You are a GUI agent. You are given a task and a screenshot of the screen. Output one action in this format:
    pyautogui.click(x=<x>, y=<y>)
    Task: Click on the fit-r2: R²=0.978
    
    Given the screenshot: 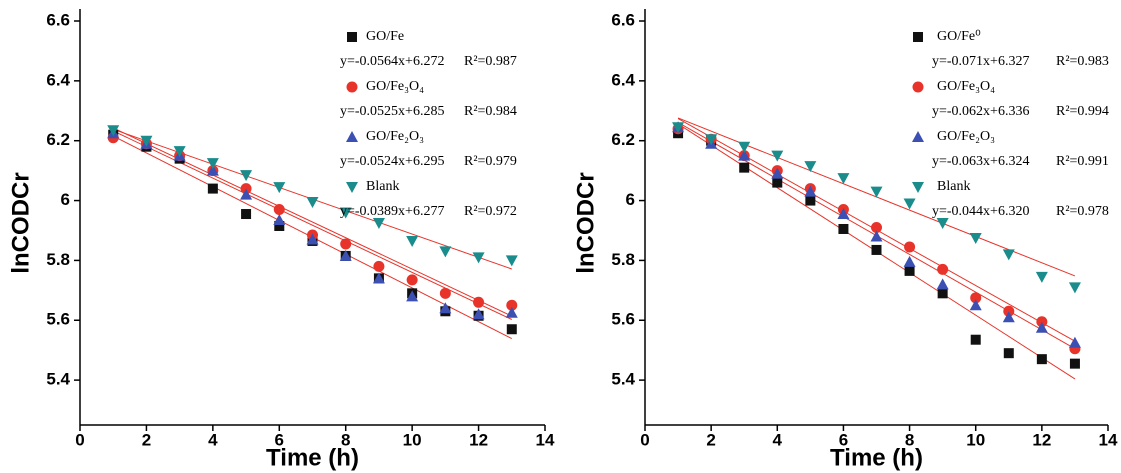 What is the action you would take?
    pyautogui.click(x=1082, y=211)
    